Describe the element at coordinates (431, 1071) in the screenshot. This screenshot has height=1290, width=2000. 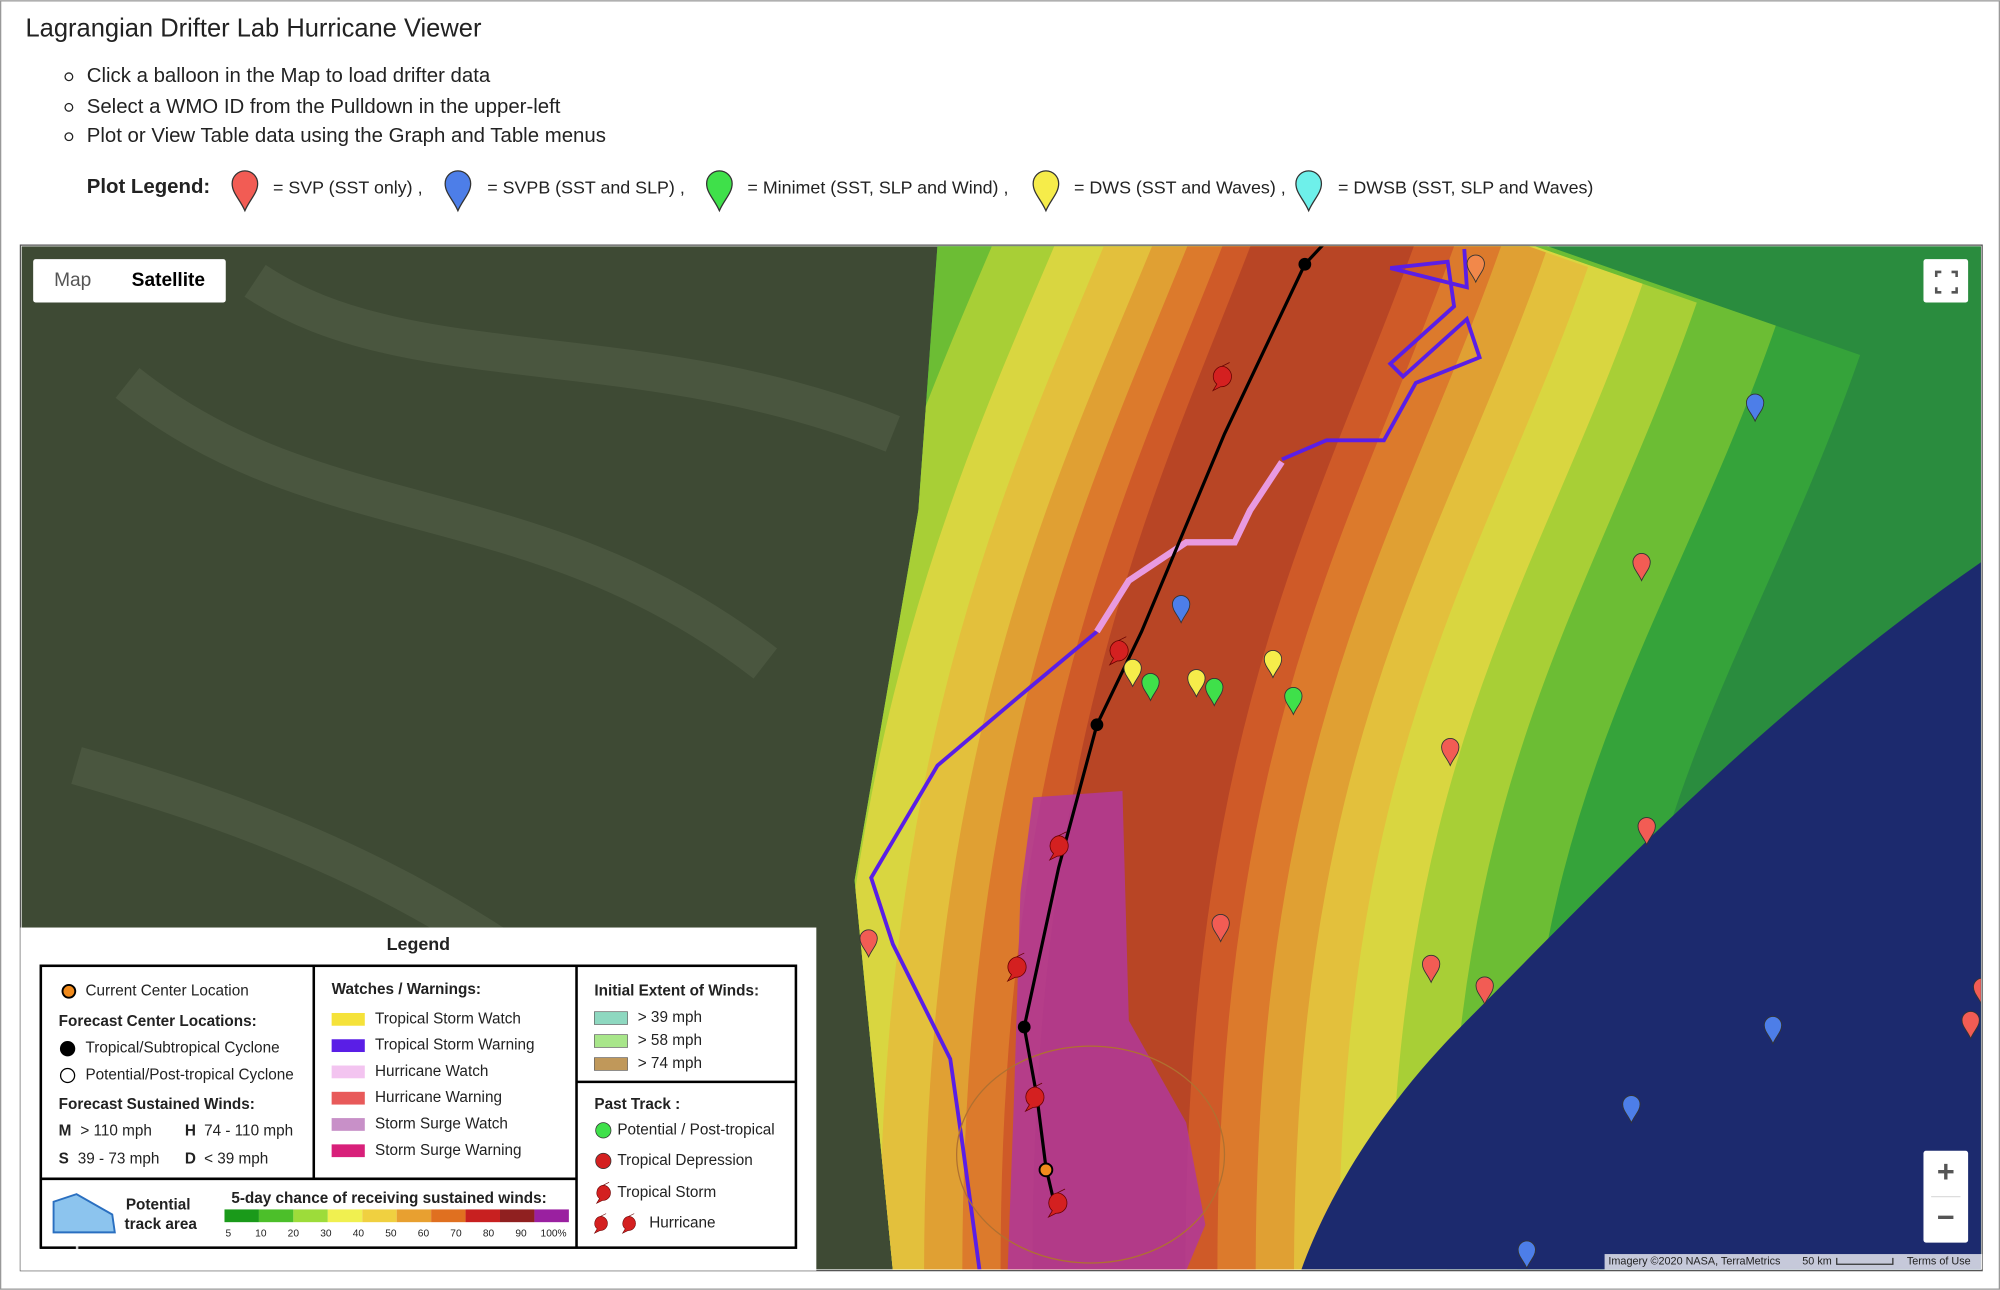
I see `legend-text: Hurricane Watch` at that location.